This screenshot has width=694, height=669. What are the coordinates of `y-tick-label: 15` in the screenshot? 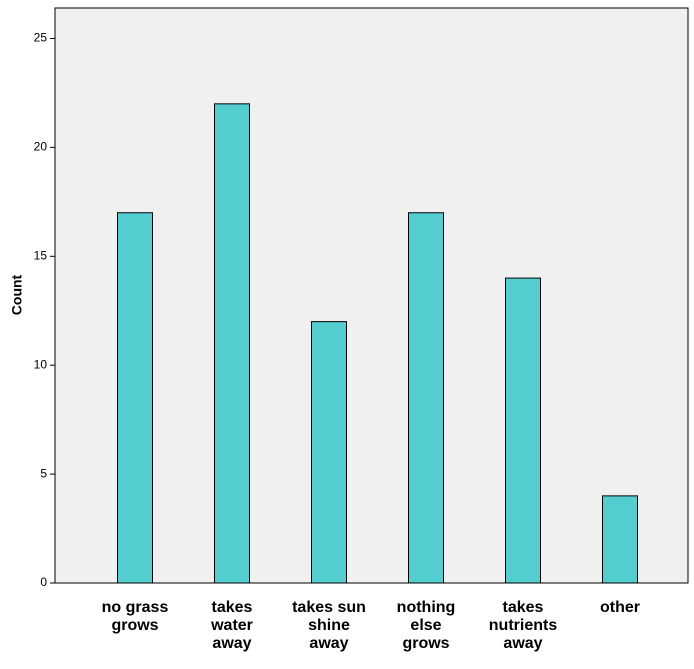 It's located at (41, 255).